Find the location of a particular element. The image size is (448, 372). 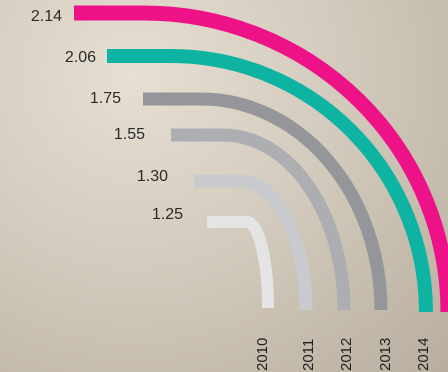

value-label: 1.75 is located at coordinates (105, 98).